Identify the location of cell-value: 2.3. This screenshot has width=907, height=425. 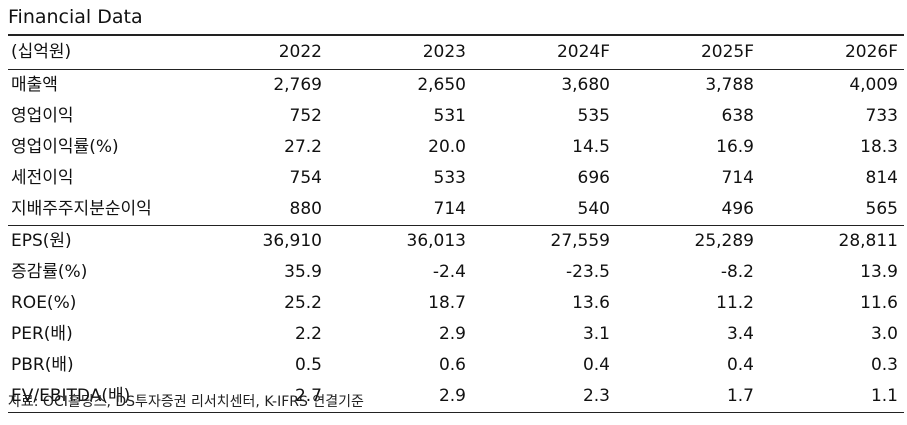
(544, 397).